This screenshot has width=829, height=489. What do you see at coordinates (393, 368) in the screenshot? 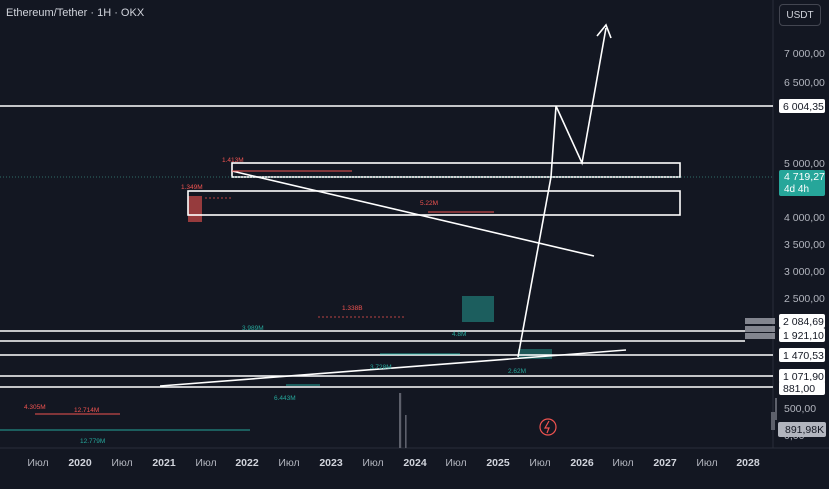
I see `support-trendline` at bounding box center [393, 368].